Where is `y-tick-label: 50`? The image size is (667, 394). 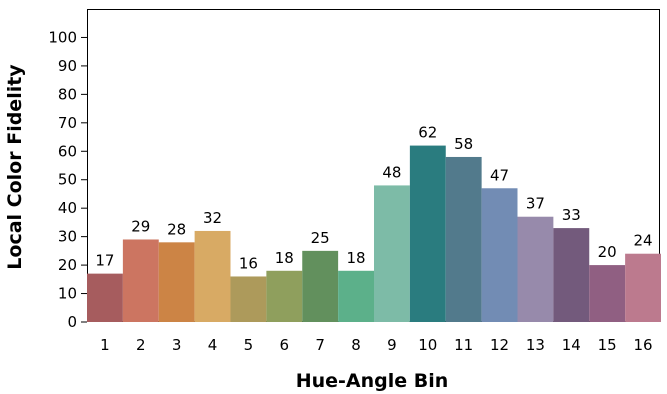 y-tick-label: 50 is located at coordinates (67, 180).